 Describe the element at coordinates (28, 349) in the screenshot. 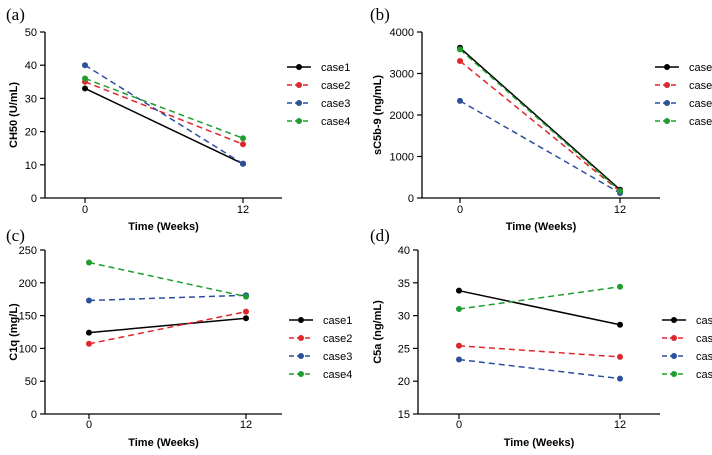

I see `y-tick-label: 100` at that location.